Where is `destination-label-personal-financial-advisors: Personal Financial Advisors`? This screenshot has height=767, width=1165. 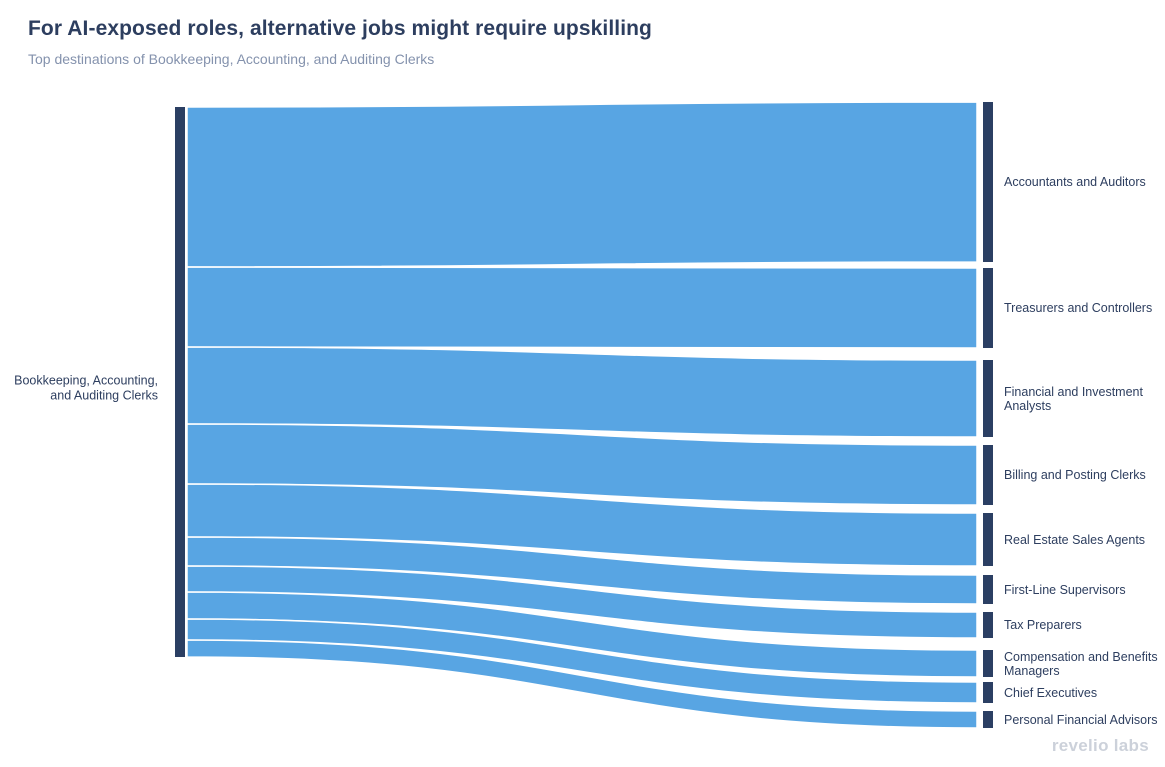 destination-label-personal-financial-advisors: Personal Financial Advisors is located at coordinates (1081, 719).